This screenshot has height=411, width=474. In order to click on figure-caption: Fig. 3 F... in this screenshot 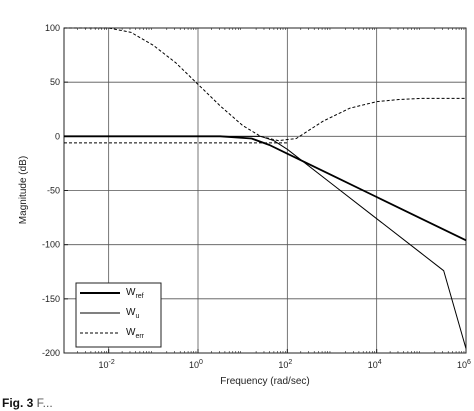, I will do `click(27, 403)`.